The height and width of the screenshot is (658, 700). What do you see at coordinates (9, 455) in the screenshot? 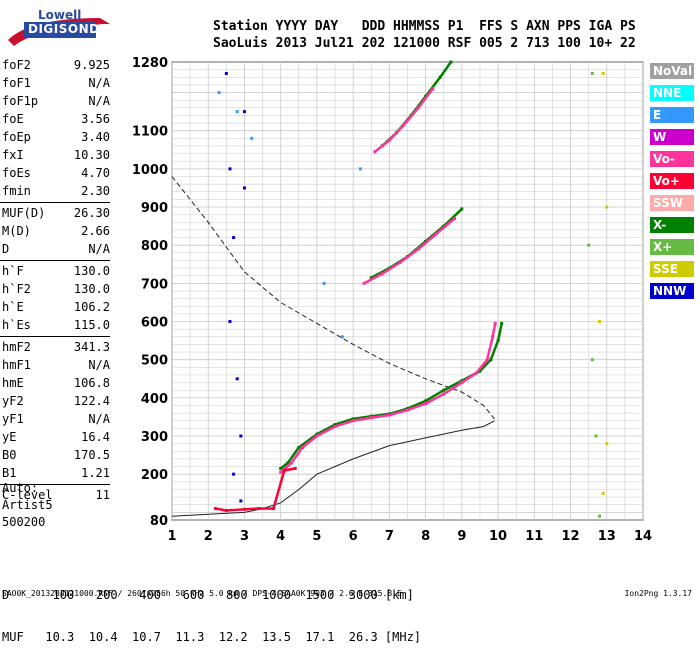
I see `parameter-label: B0` at bounding box center [9, 455].